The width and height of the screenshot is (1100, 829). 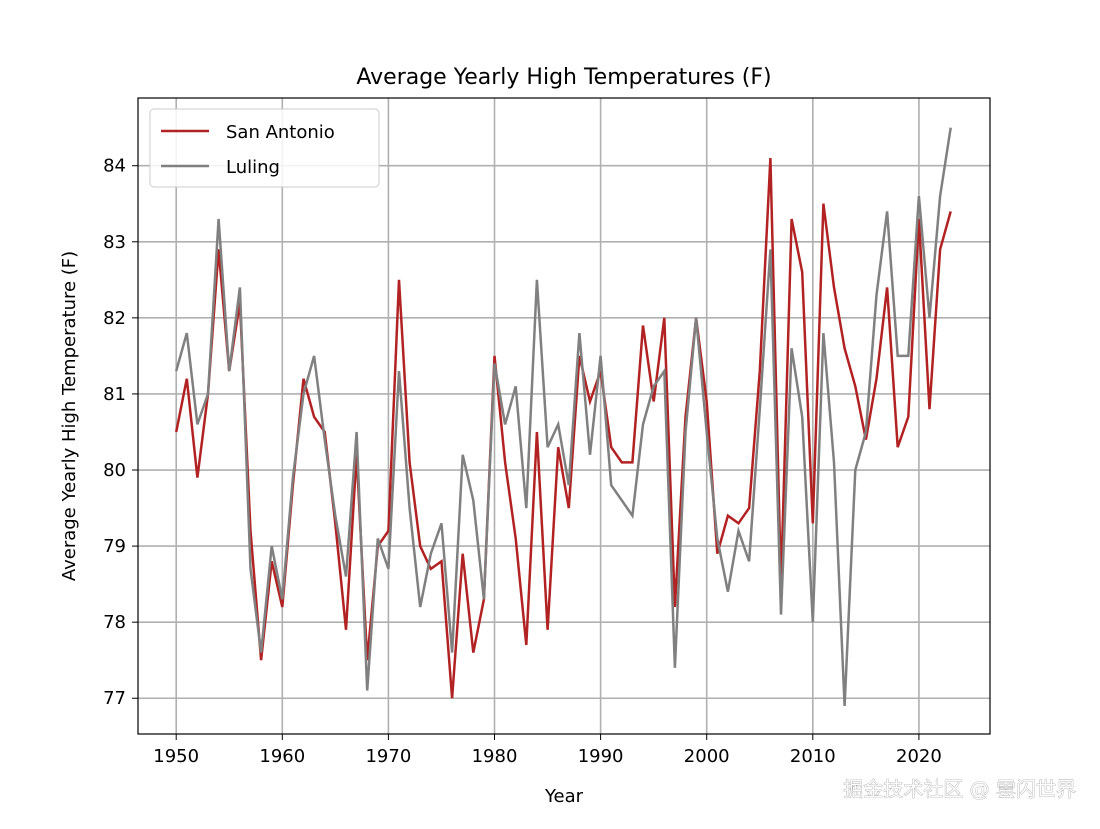 I want to click on x-tick-label: 1970, so click(x=388, y=756).